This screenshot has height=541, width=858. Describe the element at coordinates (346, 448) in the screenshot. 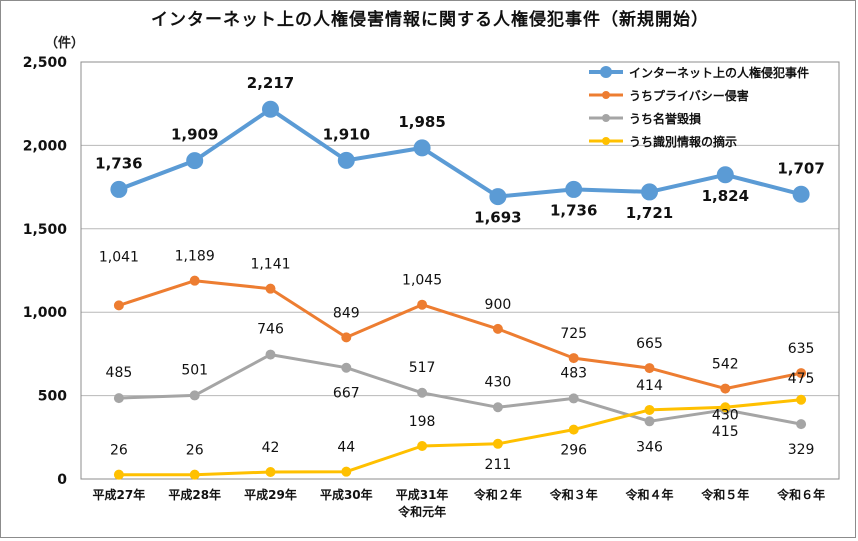

I see `data-label: 44` at that location.